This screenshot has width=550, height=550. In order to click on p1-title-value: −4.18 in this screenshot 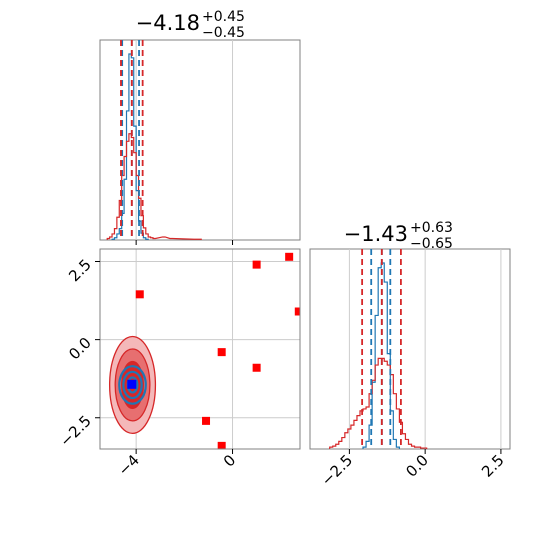, I will do `click(168, 23)`.